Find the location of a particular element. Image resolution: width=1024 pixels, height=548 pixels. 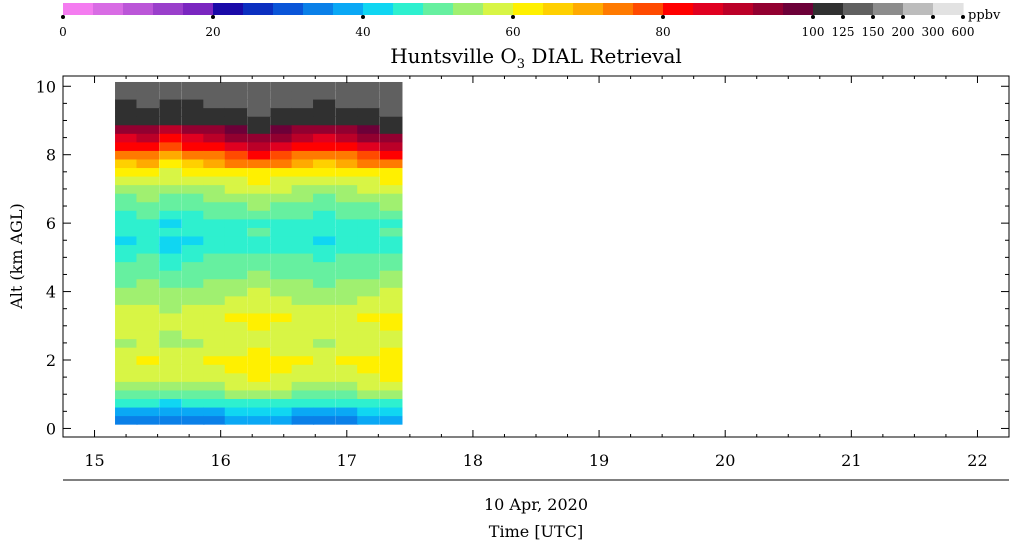

colorbar-tick-labels: 0 20 40 60 80 100 125 150 200 300 600 is located at coordinates (516, 27).